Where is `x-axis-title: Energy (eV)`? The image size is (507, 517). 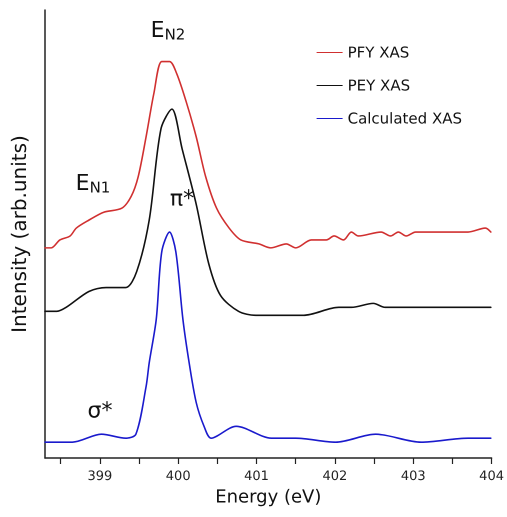 x-axis-title: Energy (eV) is located at coordinates (268, 497).